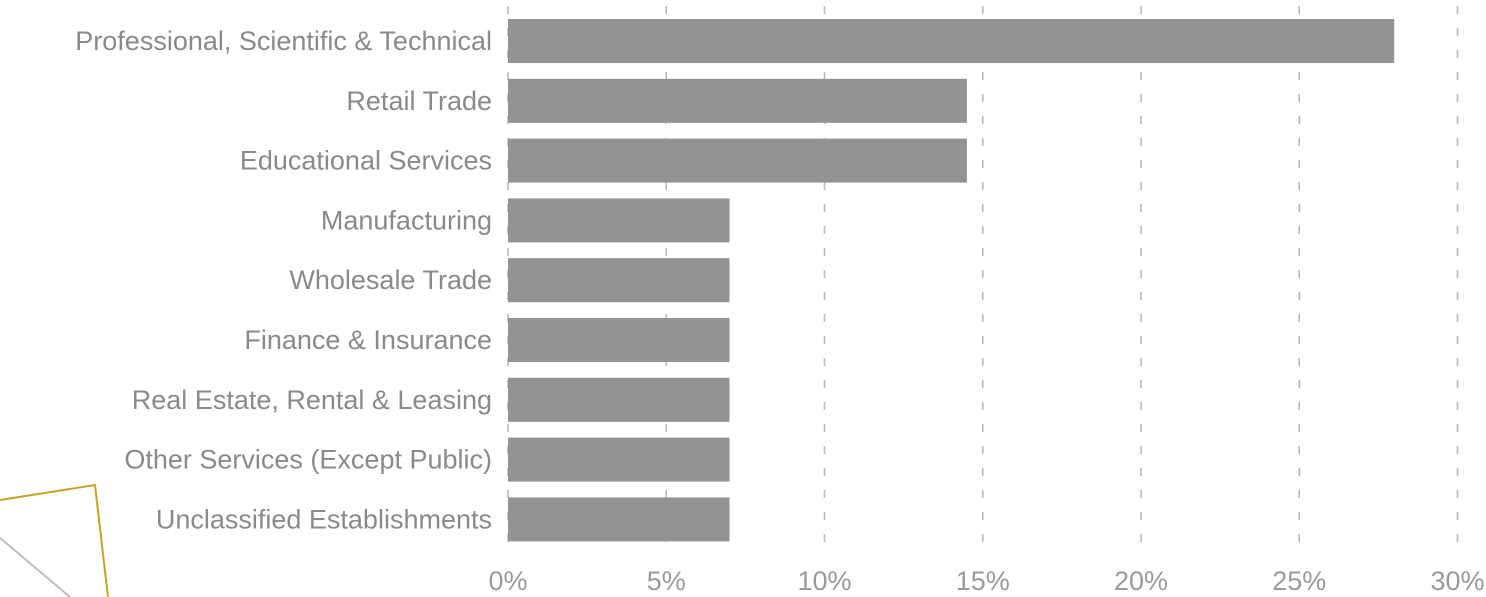 The width and height of the screenshot is (1486, 597). Describe the element at coordinates (419, 101) in the screenshot. I see `category-label: Retail Trade` at that location.